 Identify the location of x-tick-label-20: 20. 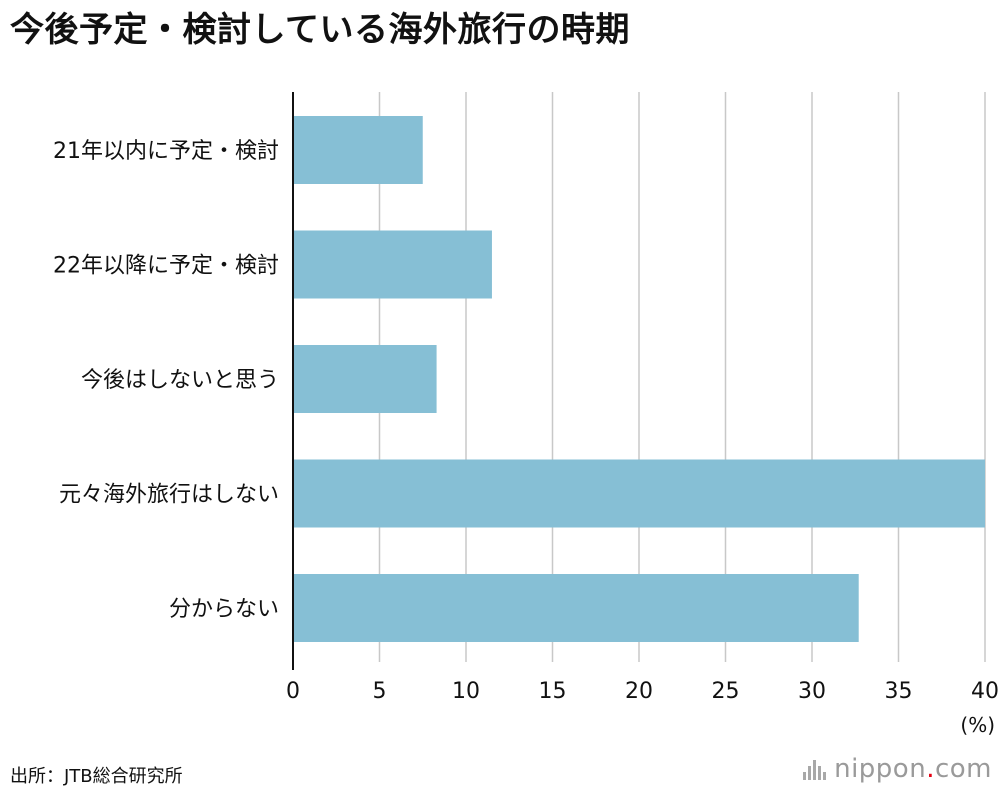
(639, 691).